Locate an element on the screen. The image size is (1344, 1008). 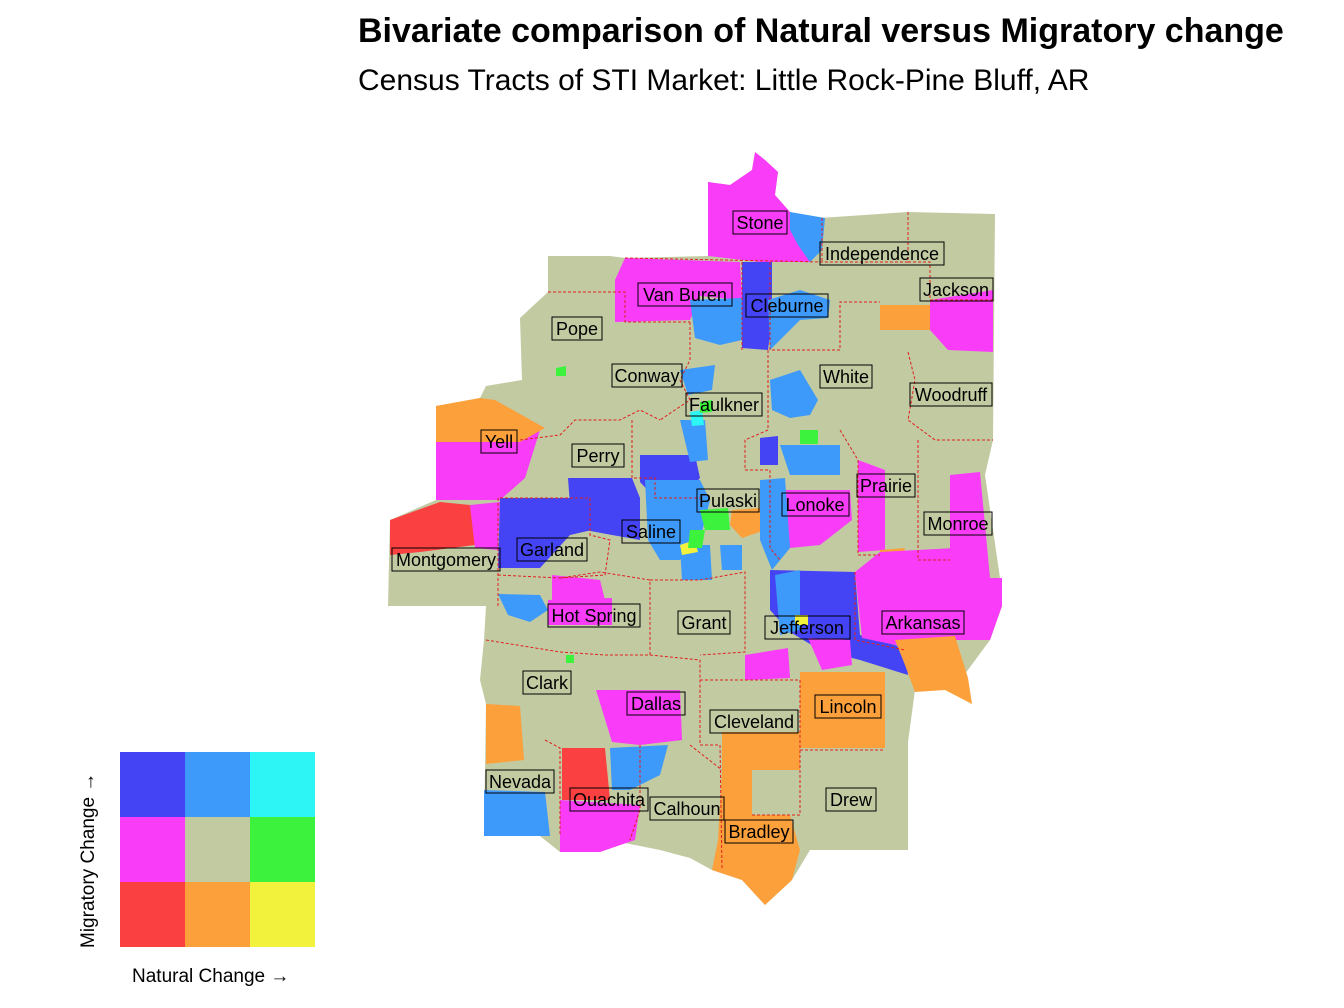
svg-text: Saline is located at coordinates (651, 532).